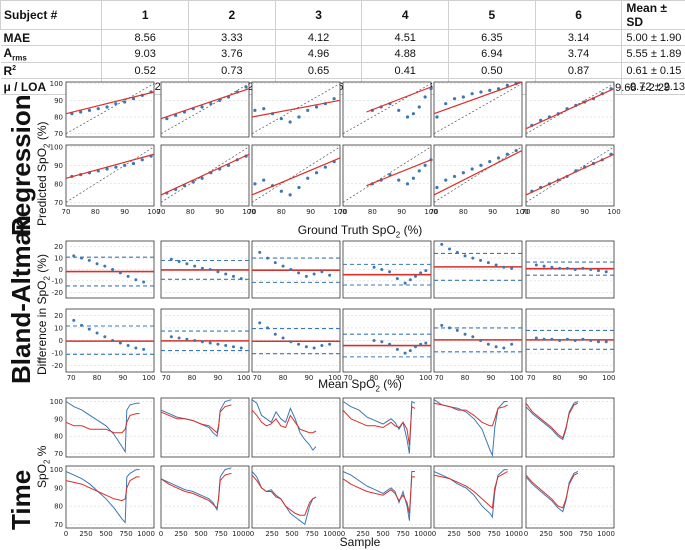 The width and height of the screenshot is (685, 550). Describe the element at coordinates (492, 15) in the screenshot. I see `subject-5-header: 5` at that location.